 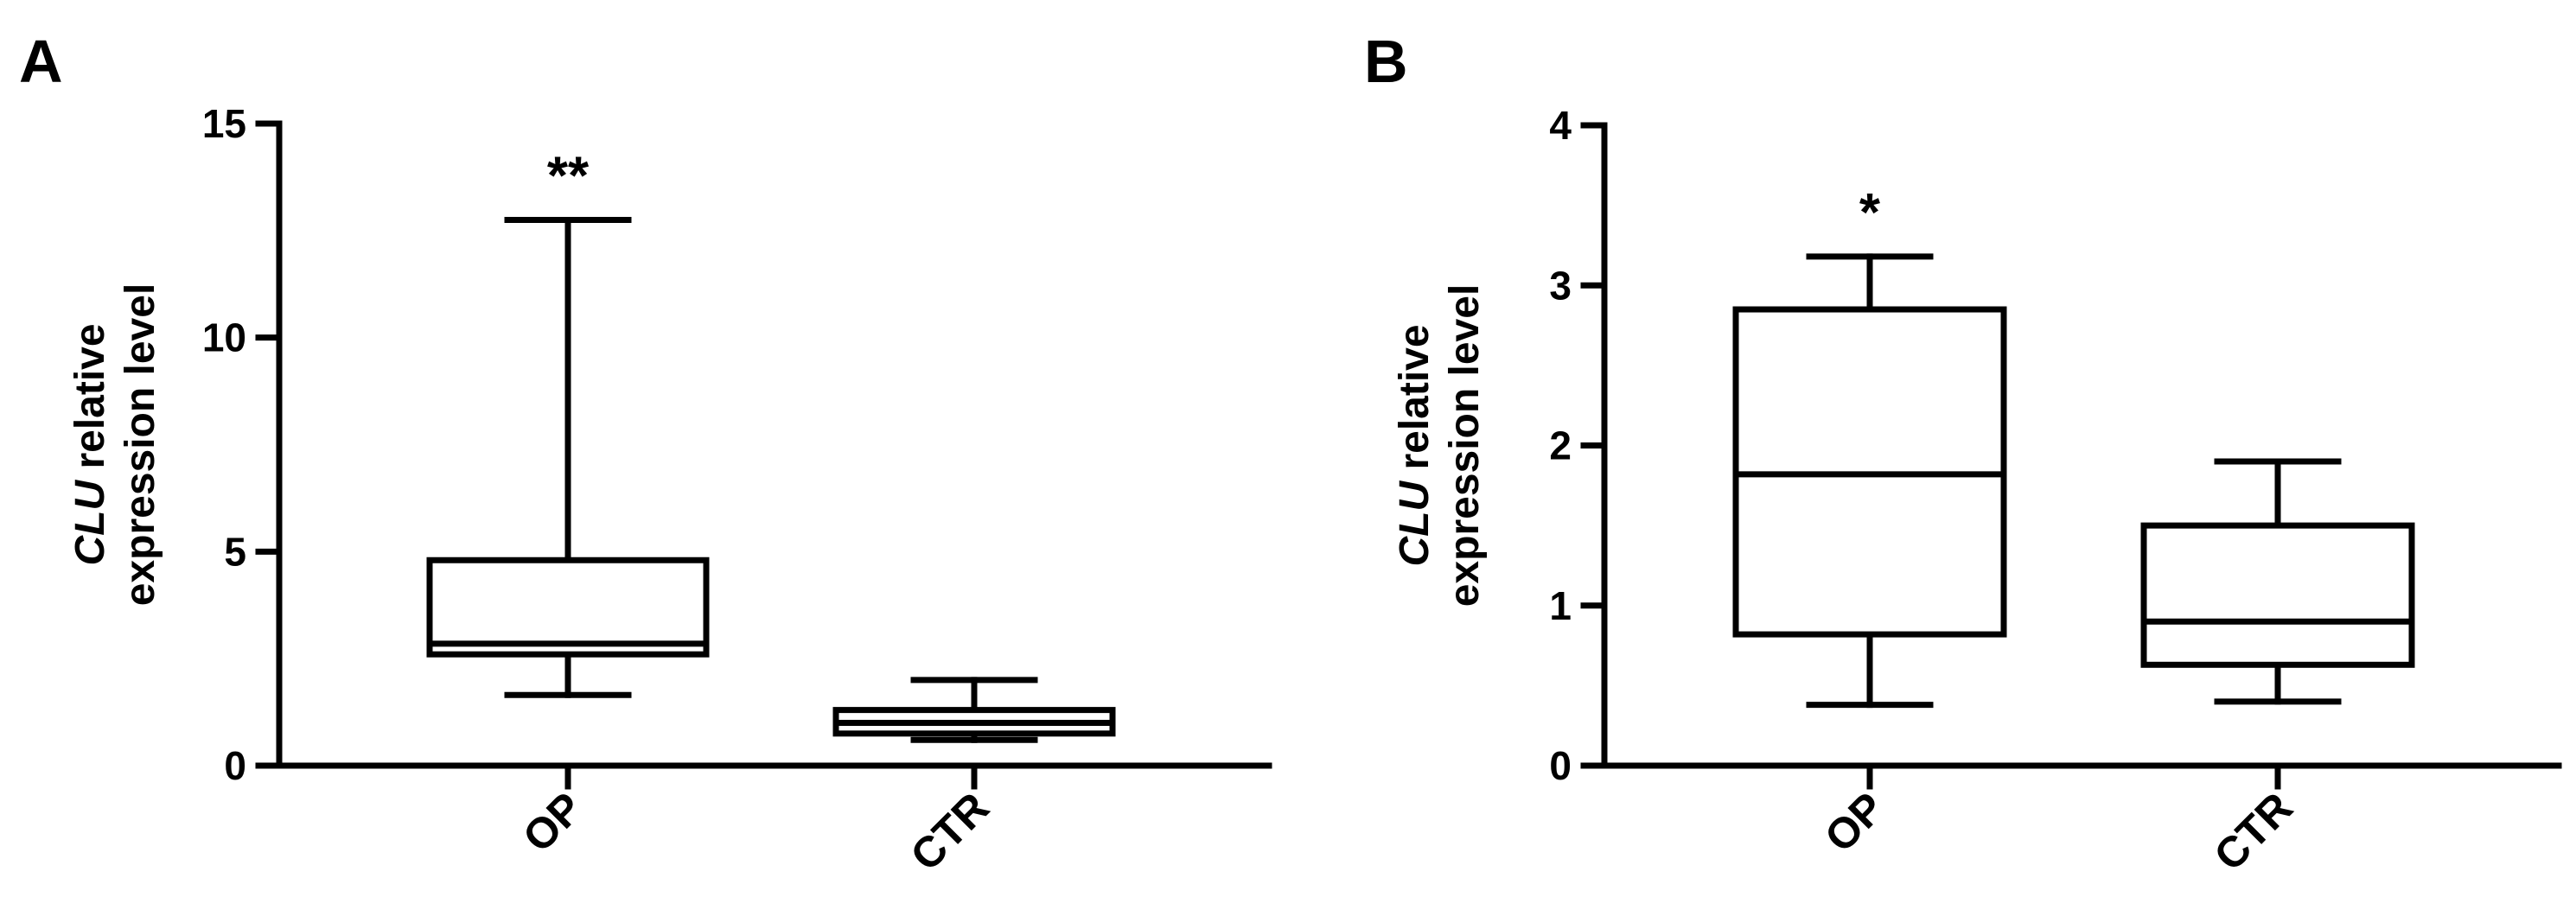 I want to click on y-tick-label: 3, so click(x=1560, y=285).